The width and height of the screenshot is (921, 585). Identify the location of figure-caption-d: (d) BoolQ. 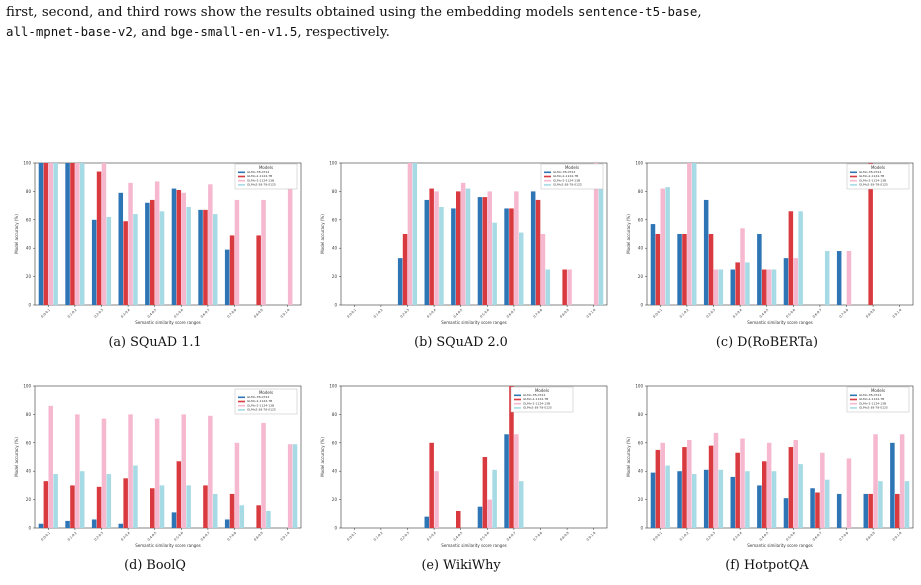
(155, 565).